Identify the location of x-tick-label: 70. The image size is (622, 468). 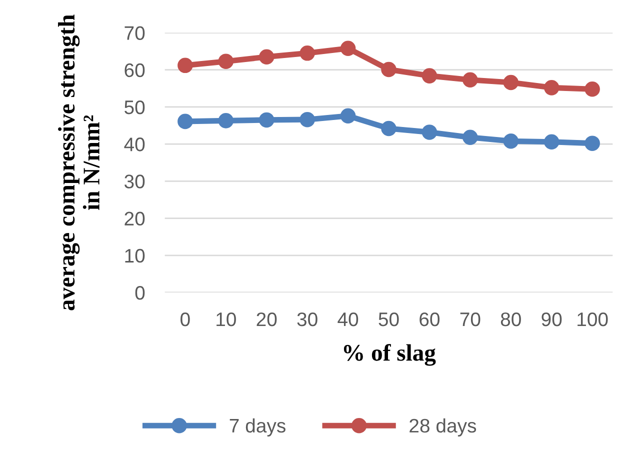
(470, 319).